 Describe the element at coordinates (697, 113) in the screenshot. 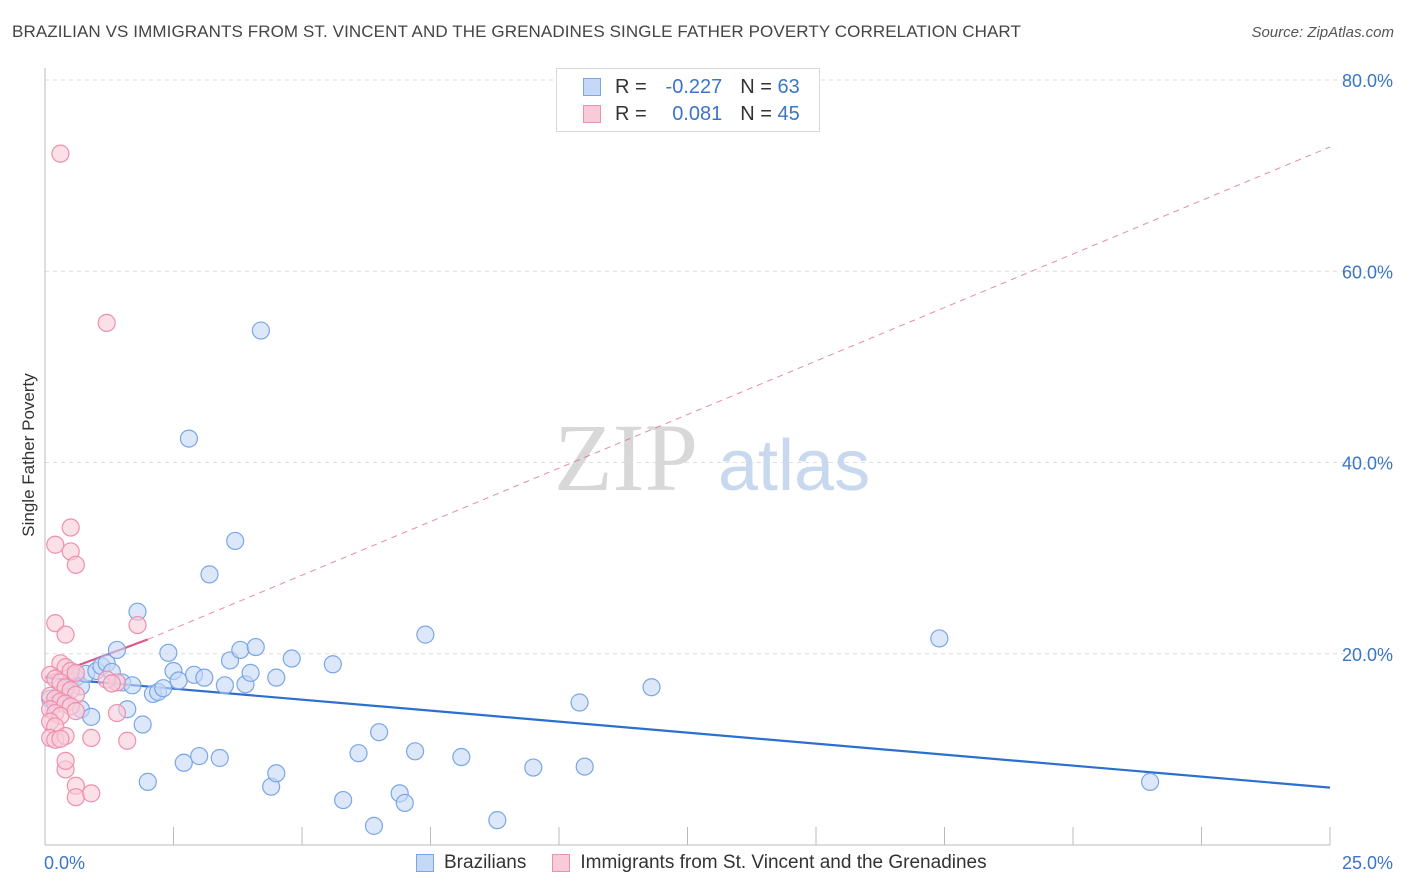

I see `legend-r-value: 0.081` at that location.